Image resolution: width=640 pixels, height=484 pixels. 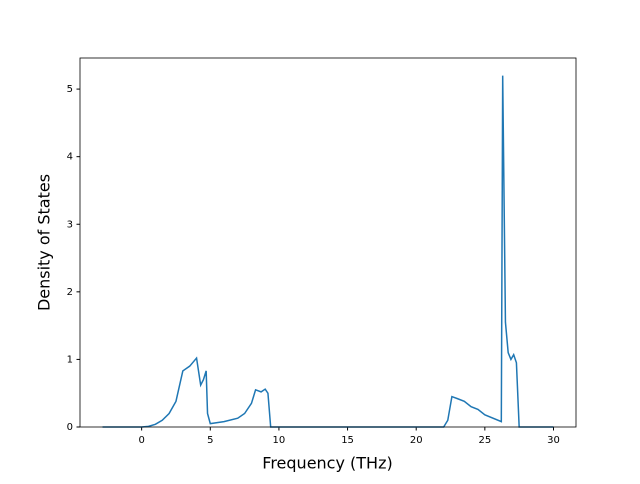 What do you see at coordinates (70, 224) in the screenshot?
I see `y-tick-label: 3` at bounding box center [70, 224].